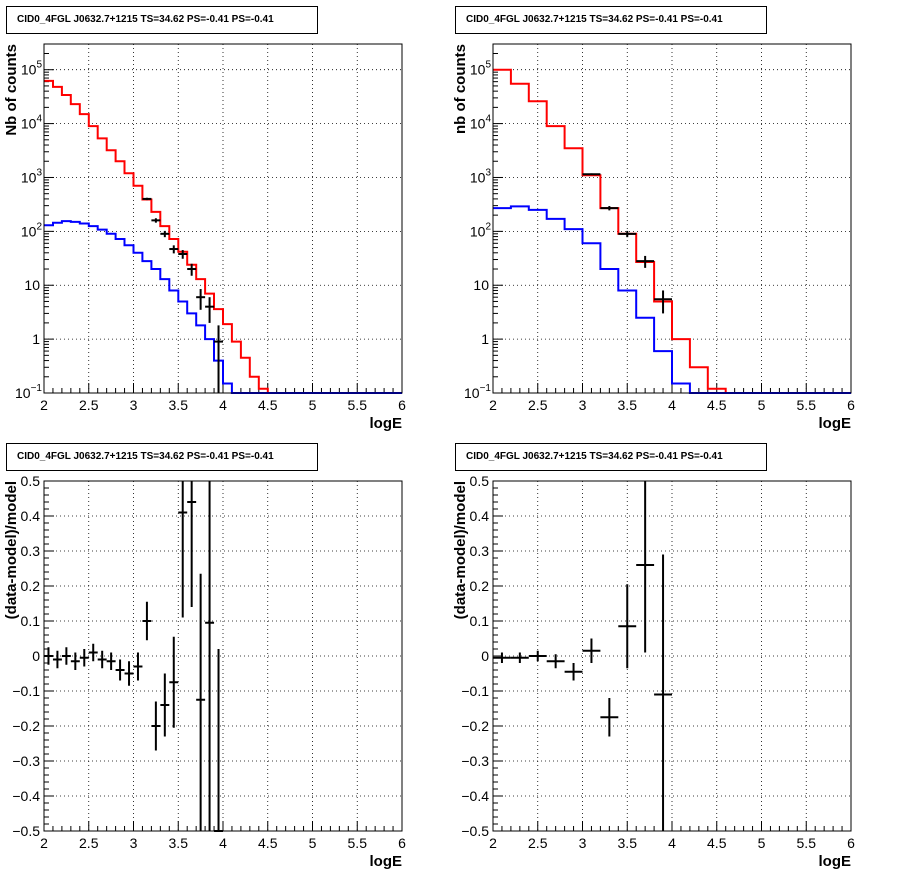 This screenshot has width=898, height=875. Describe the element at coordinates (32, 285) in the screenshot. I see `y-tick-label: 10` at that location.